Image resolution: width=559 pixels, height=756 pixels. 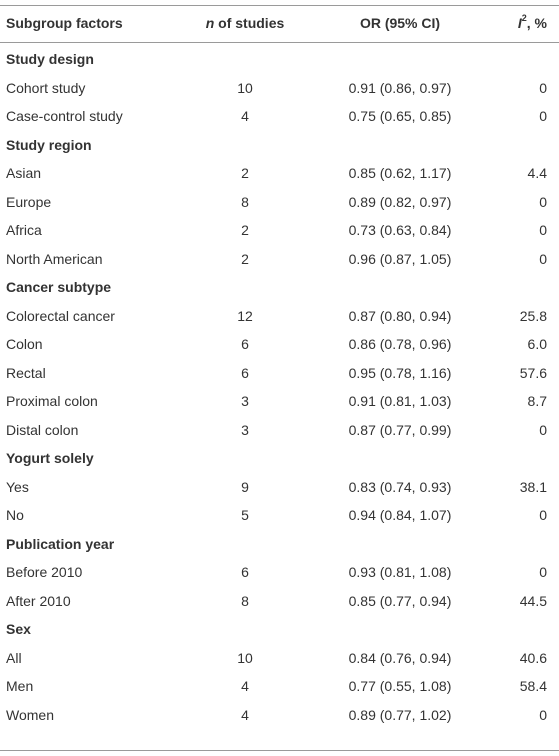 I want to click on group-label: Cancer subtype, so click(x=59, y=287).